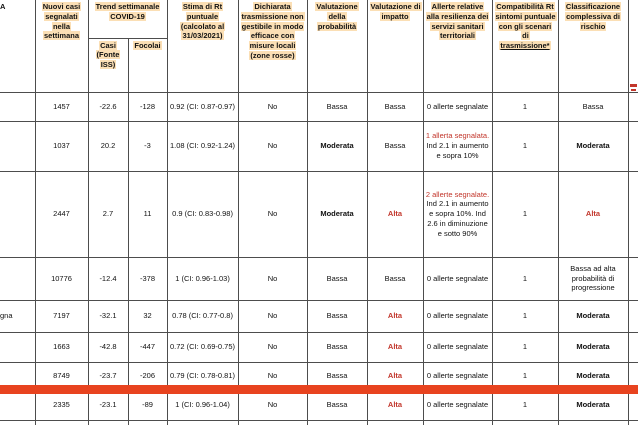 This screenshot has width=638, height=425. What do you see at coordinates (147, 278) in the screenshot?
I see `cell-trend-outbreaks: -378` at bounding box center [147, 278].